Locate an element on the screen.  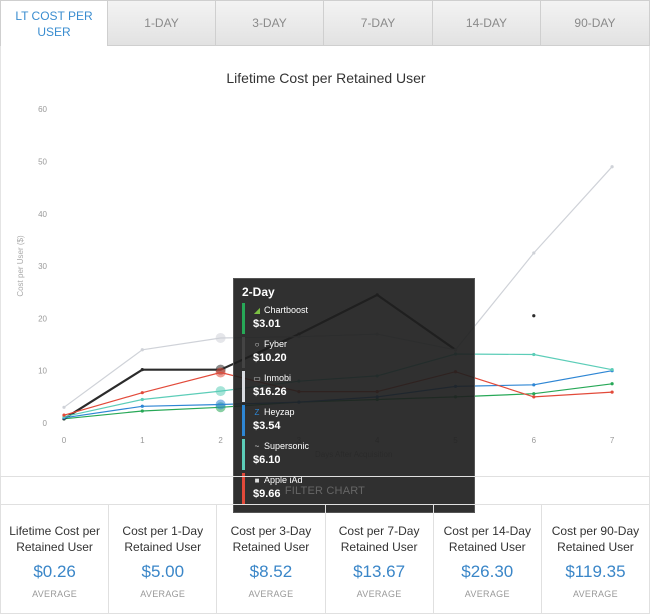
x-tick-label: 2 is located at coordinates (220, 440).